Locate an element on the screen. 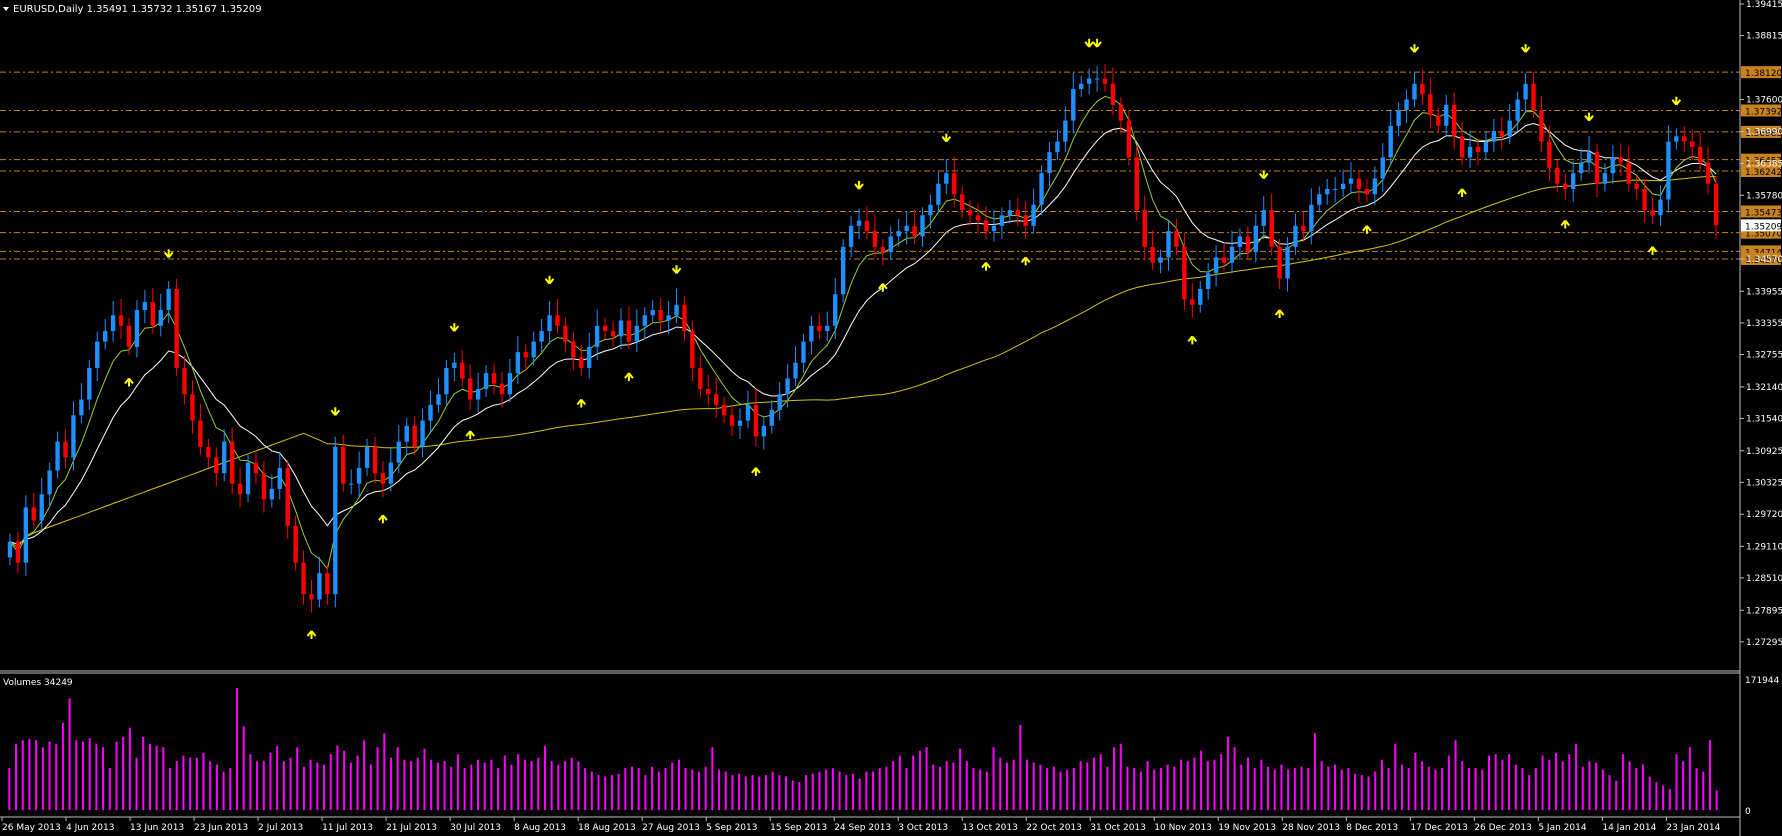  date-label: 14 Jan 2014 is located at coordinates (1629, 828).